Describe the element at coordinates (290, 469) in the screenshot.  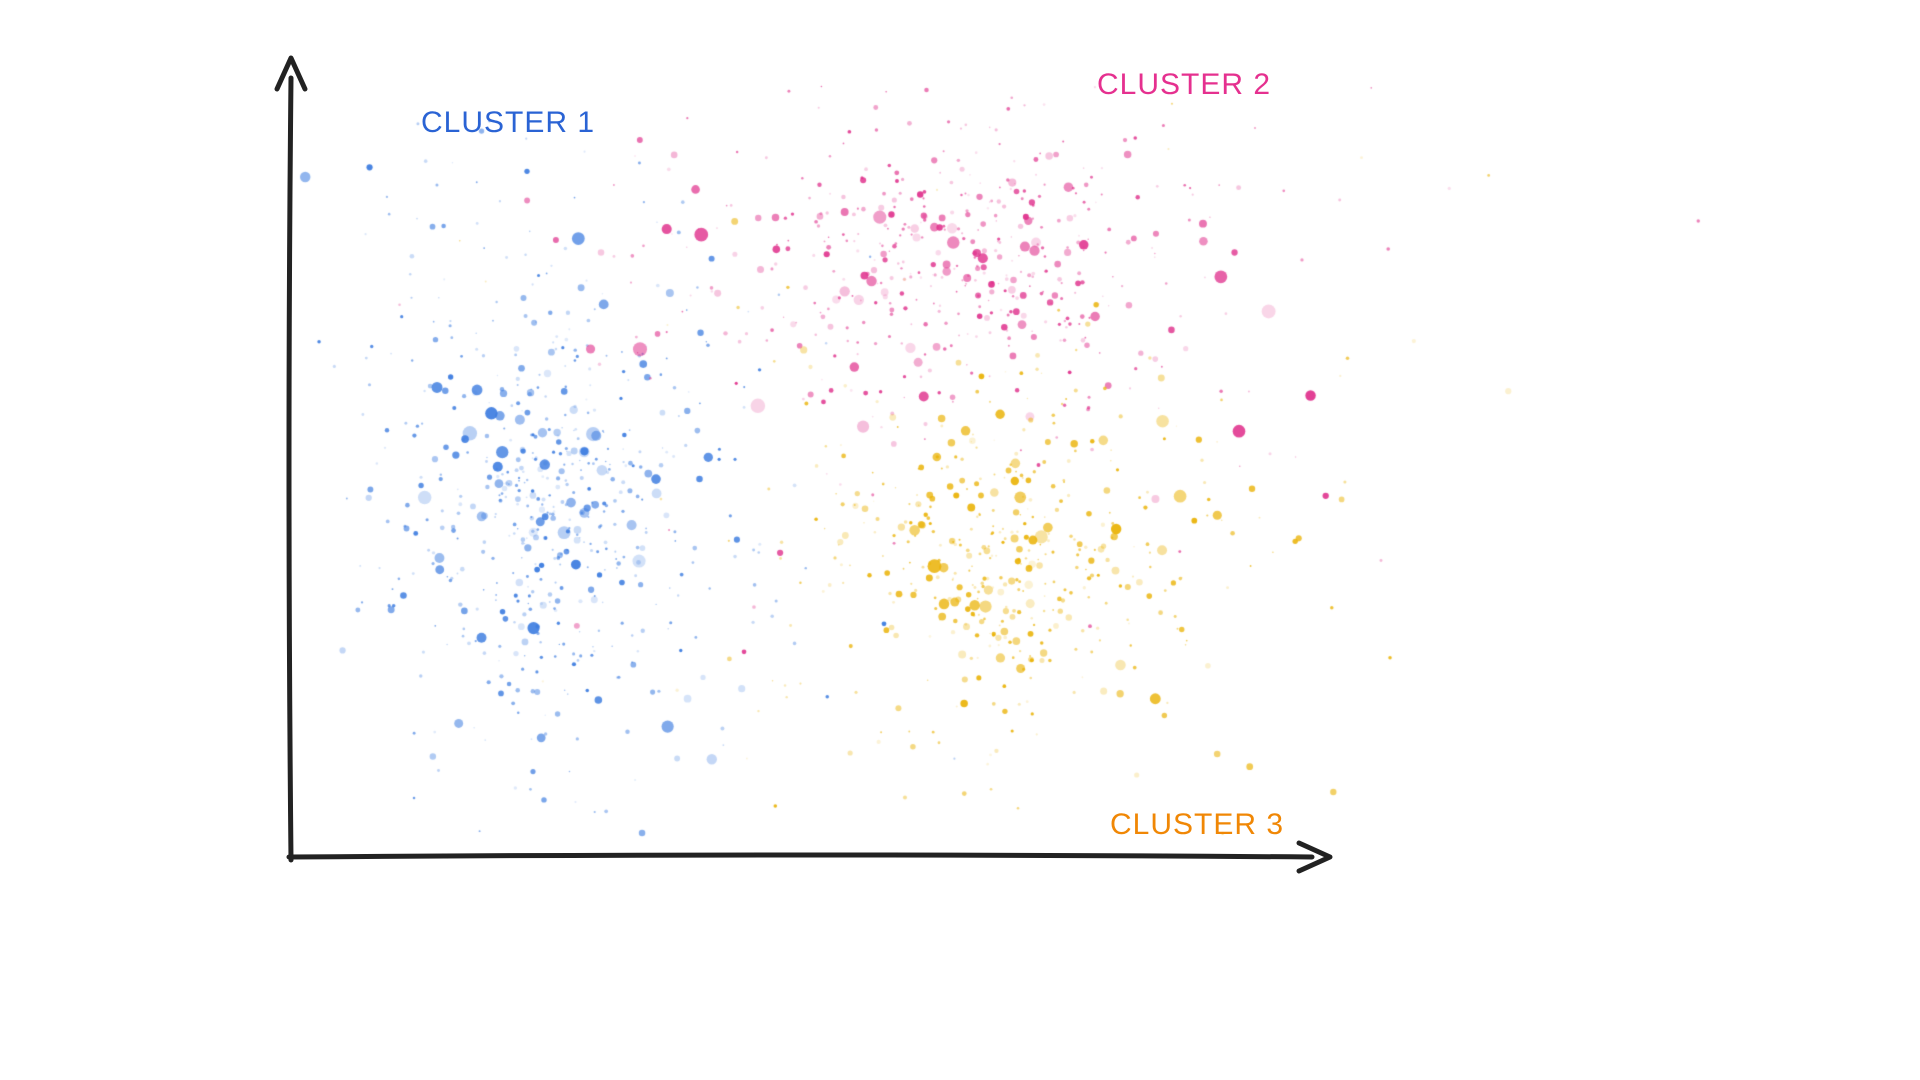
I see `y-axis` at that location.